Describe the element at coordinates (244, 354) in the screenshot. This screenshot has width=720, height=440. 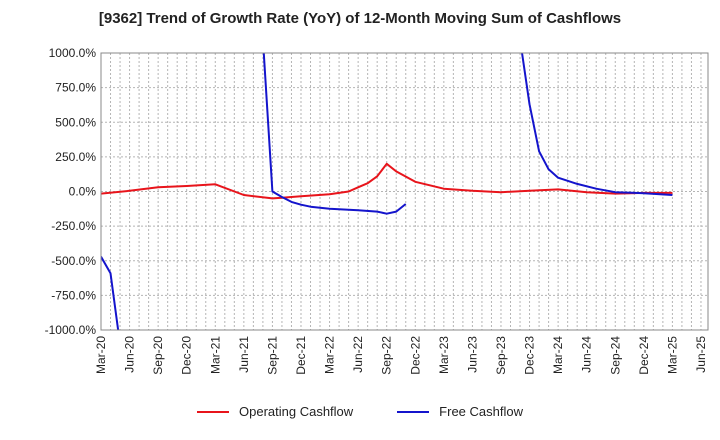
I see `x-tick-label: Jun-21` at that location.